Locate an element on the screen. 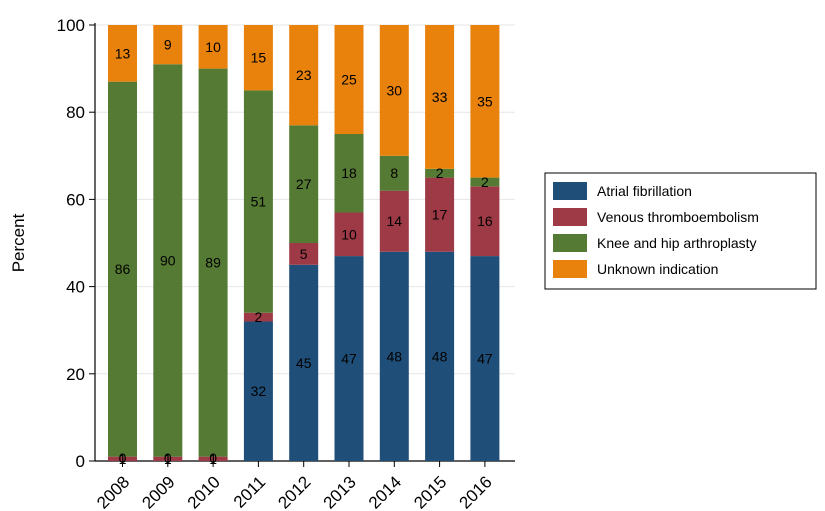  data-label: 35 is located at coordinates (485, 101).